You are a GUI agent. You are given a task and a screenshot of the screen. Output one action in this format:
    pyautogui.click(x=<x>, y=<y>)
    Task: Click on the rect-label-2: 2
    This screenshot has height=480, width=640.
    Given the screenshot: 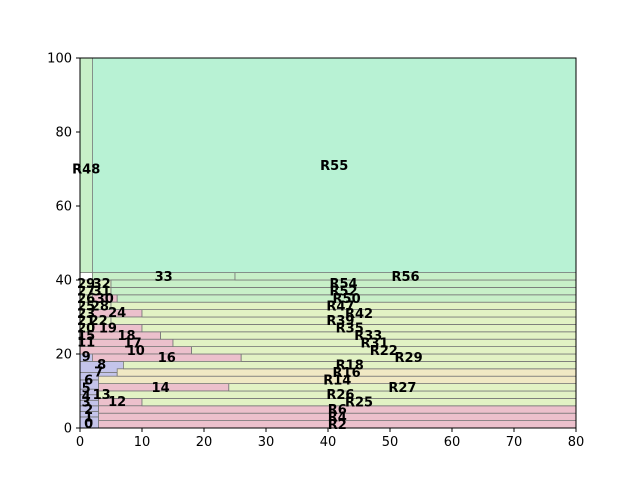 What is the action you would take?
    pyautogui.click(x=88, y=410)
    